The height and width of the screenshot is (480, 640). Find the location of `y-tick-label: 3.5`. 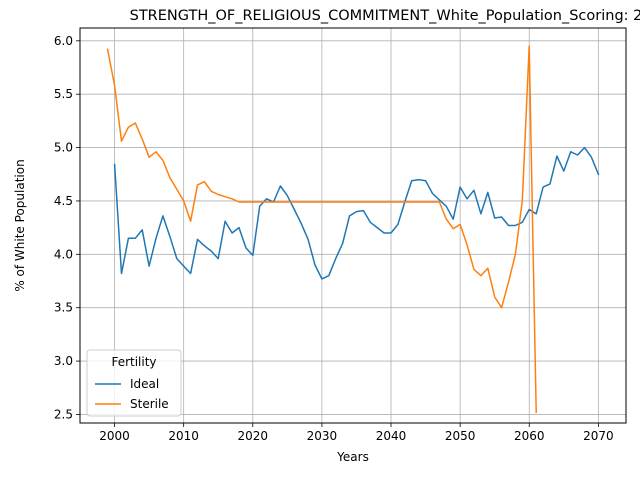

y-tick-label: 3.5 is located at coordinates (63, 308).